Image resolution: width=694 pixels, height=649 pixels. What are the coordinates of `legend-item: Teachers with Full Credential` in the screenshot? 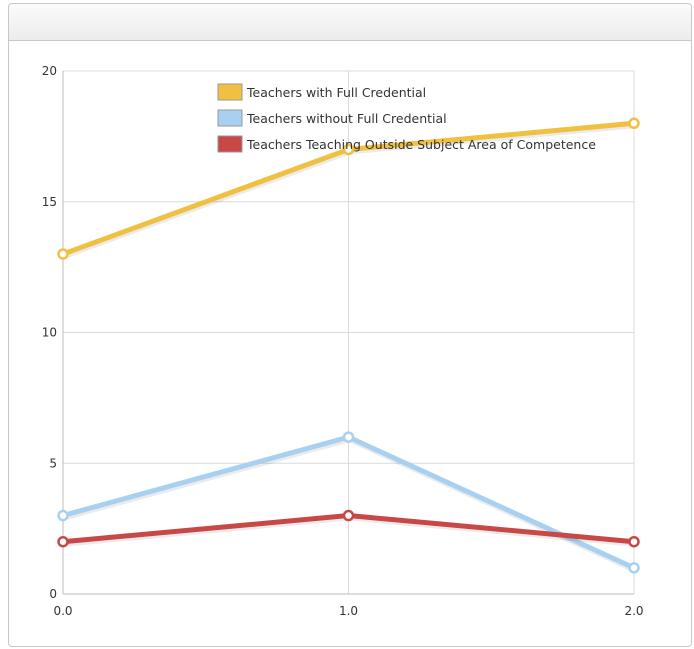 It's located at (321, 92).